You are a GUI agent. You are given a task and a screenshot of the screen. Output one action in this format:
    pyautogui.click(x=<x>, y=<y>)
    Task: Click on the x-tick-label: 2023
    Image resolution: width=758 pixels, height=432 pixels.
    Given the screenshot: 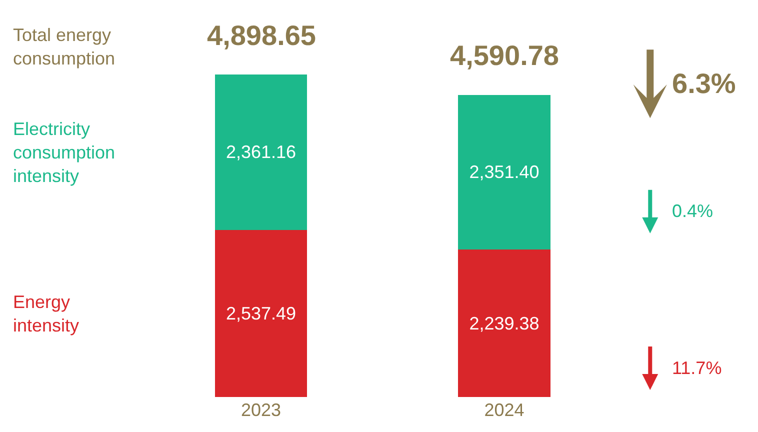 What is the action you would take?
    pyautogui.click(x=261, y=410)
    